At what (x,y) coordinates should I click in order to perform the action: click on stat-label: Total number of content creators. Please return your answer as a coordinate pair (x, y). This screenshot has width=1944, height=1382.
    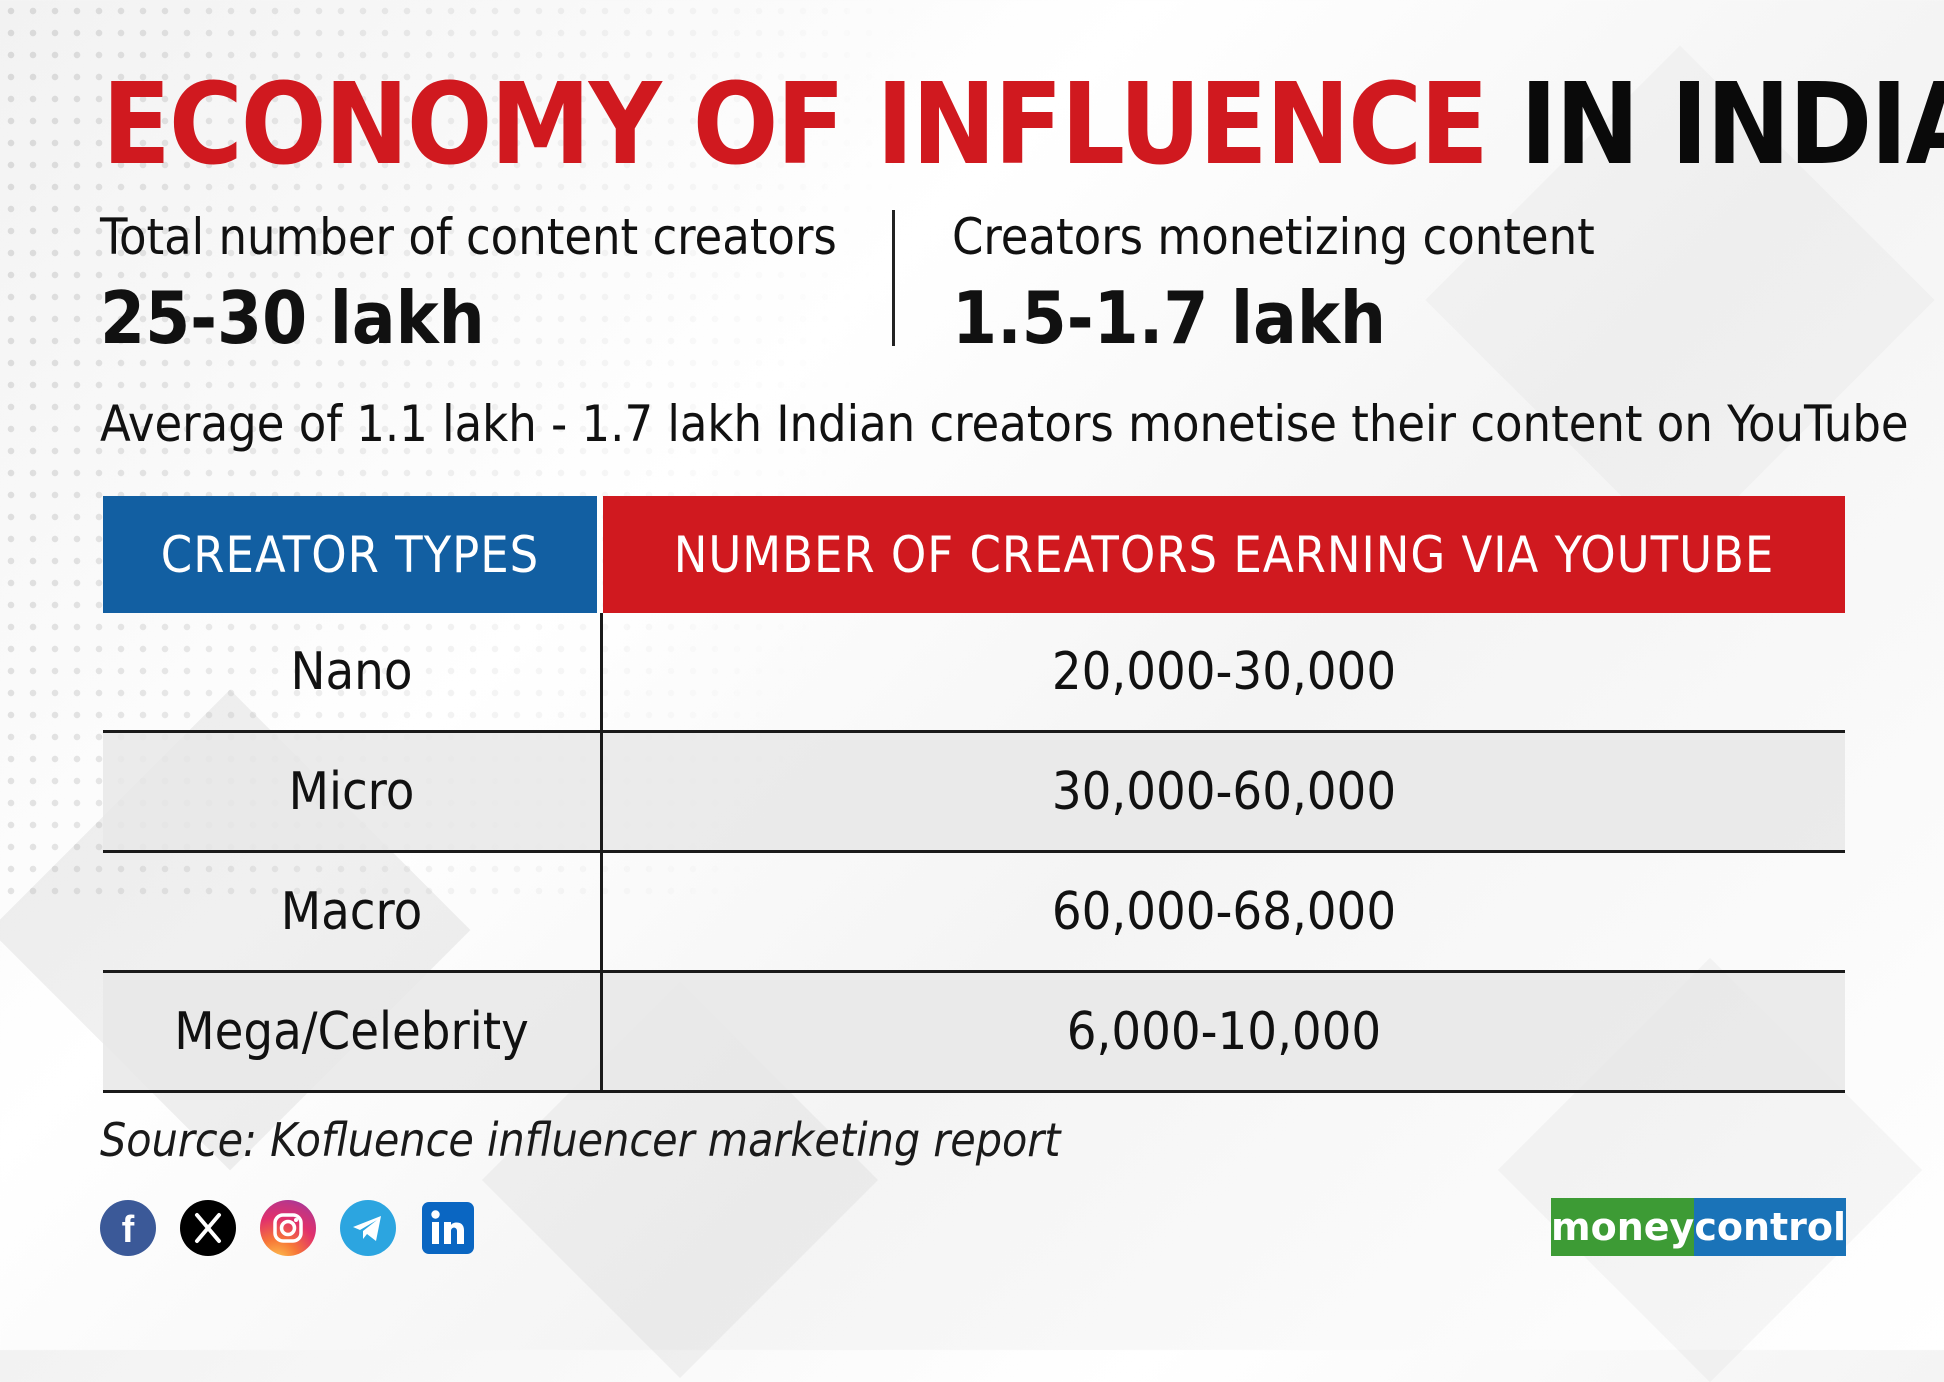
    Looking at the image, I should click on (468, 237).